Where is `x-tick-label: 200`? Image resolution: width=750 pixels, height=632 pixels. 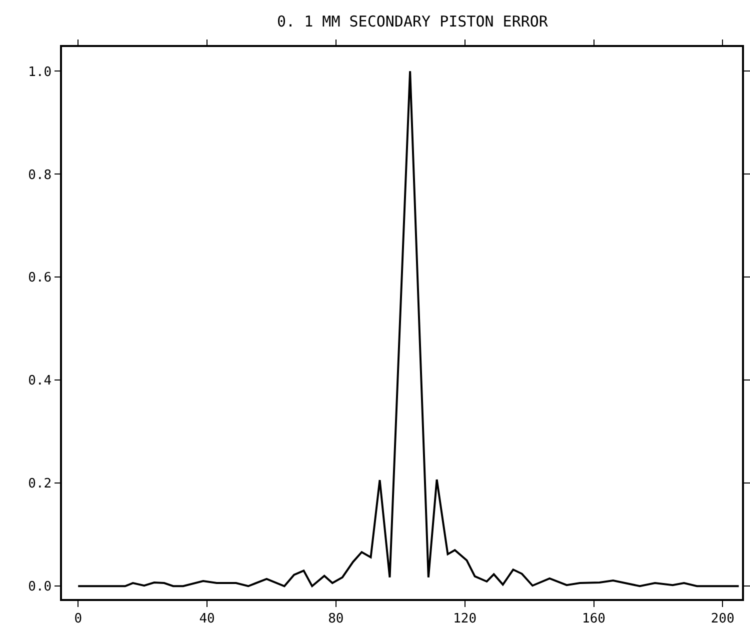
x-tick-label: 200 is located at coordinates (722, 618).